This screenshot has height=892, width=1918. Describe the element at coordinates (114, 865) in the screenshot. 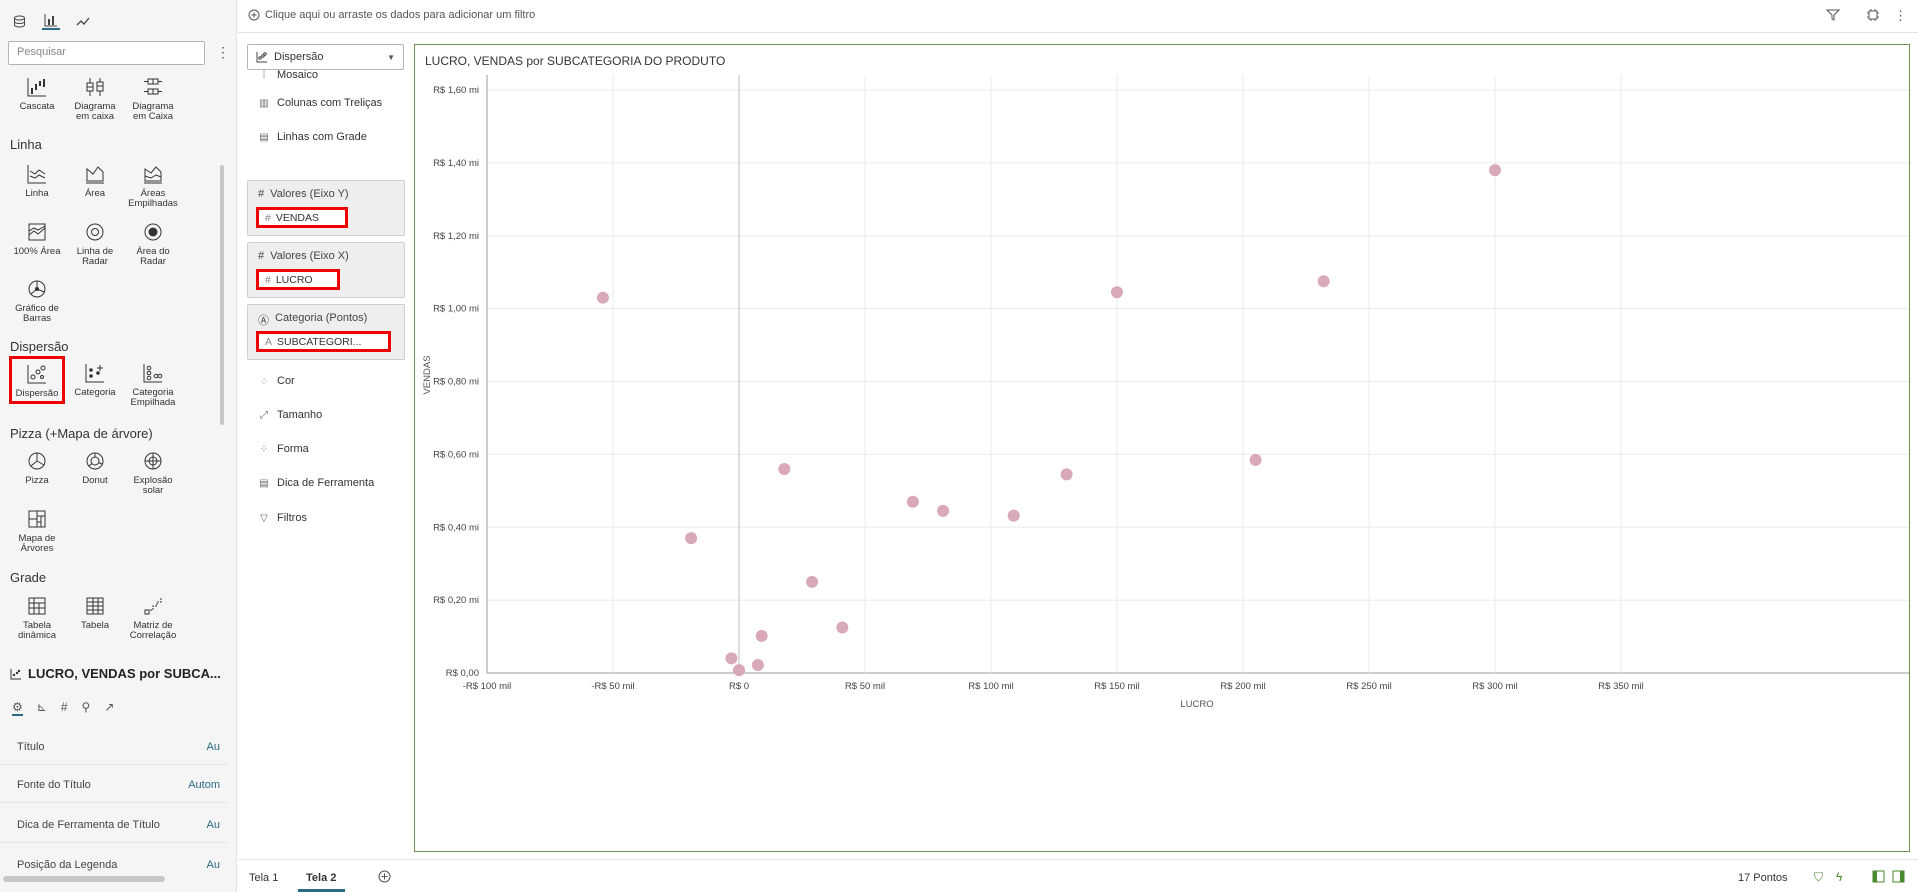

I see `prop-posicao-legenda: Posição da Legenda Au` at that location.